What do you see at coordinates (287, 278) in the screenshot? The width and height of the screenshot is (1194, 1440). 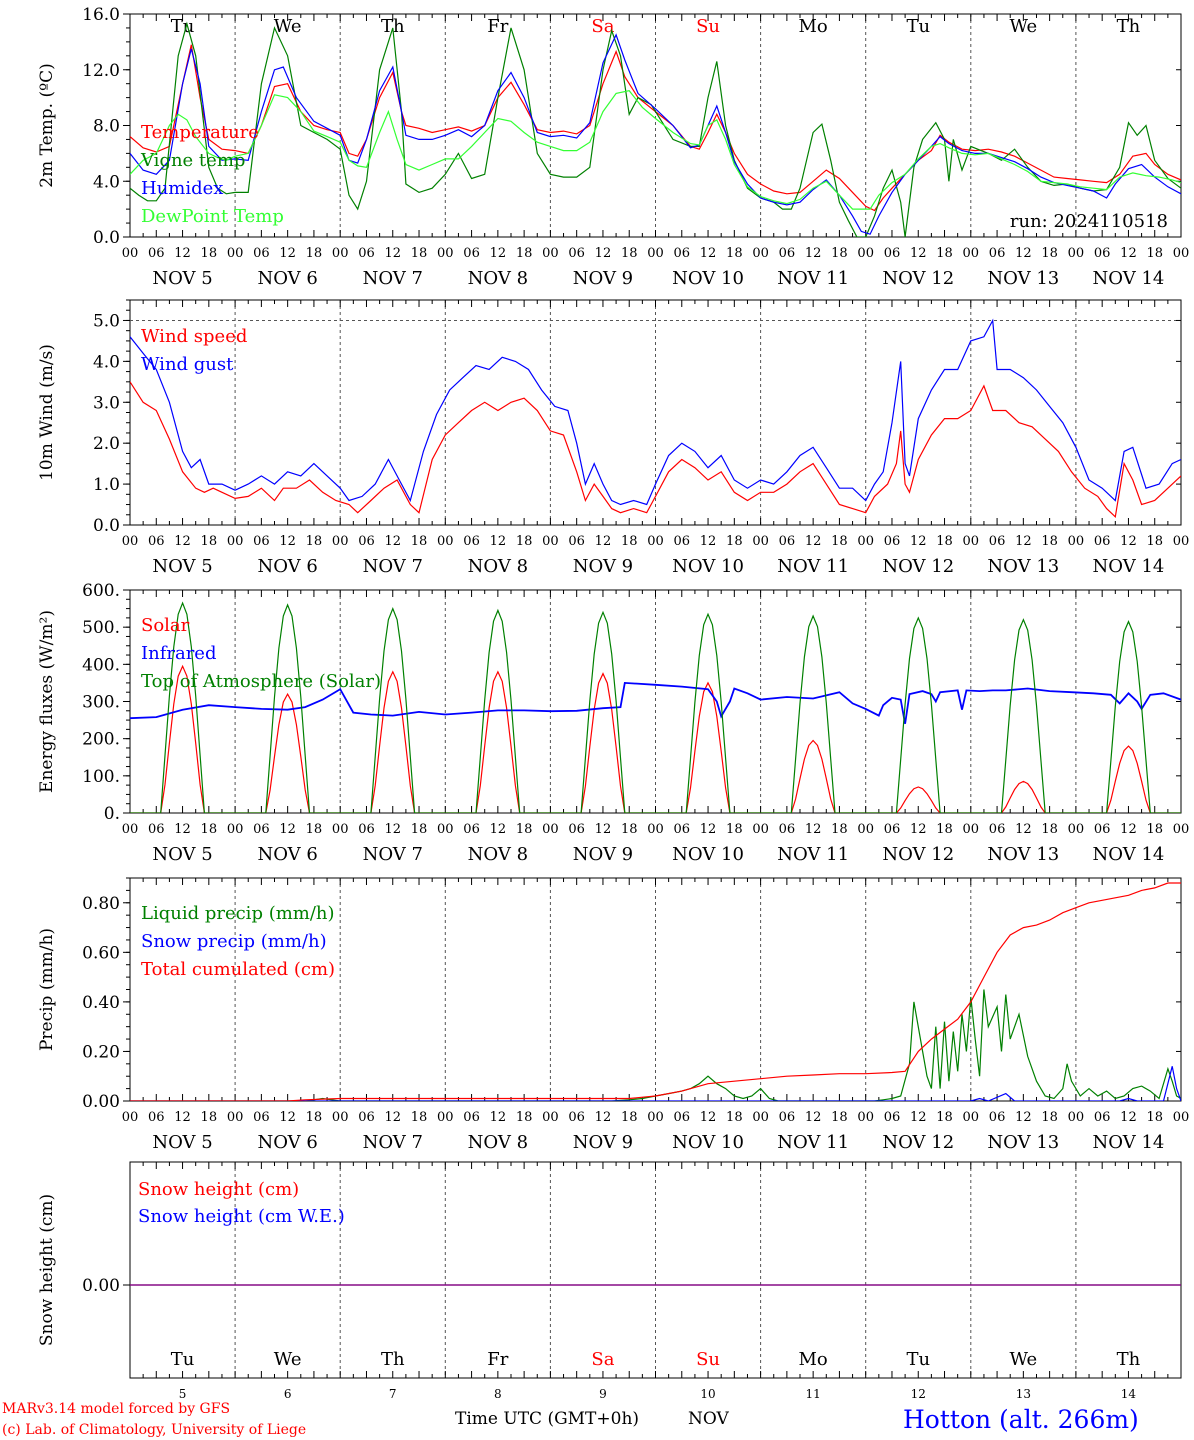 I see `date-label: NOV 6` at bounding box center [287, 278].